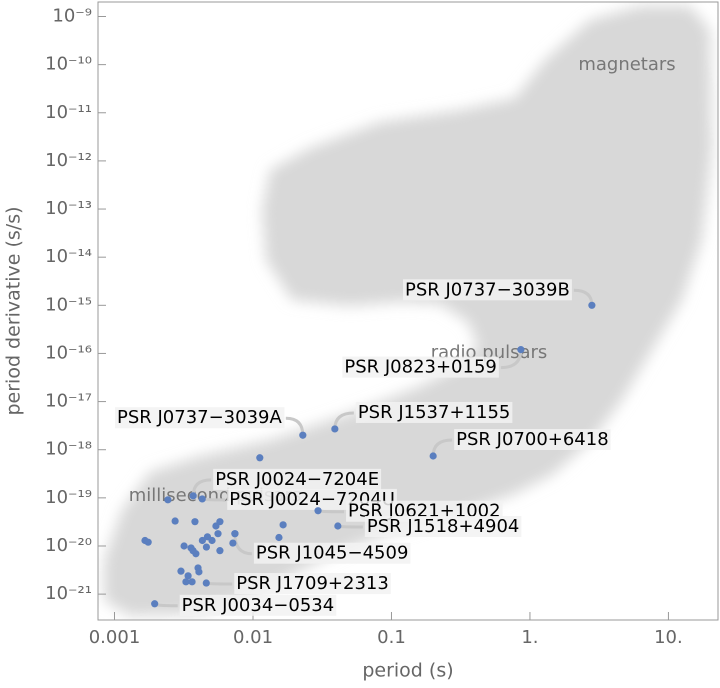  I want to click on point-label: PSR J1537+1155, so click(434, 412).